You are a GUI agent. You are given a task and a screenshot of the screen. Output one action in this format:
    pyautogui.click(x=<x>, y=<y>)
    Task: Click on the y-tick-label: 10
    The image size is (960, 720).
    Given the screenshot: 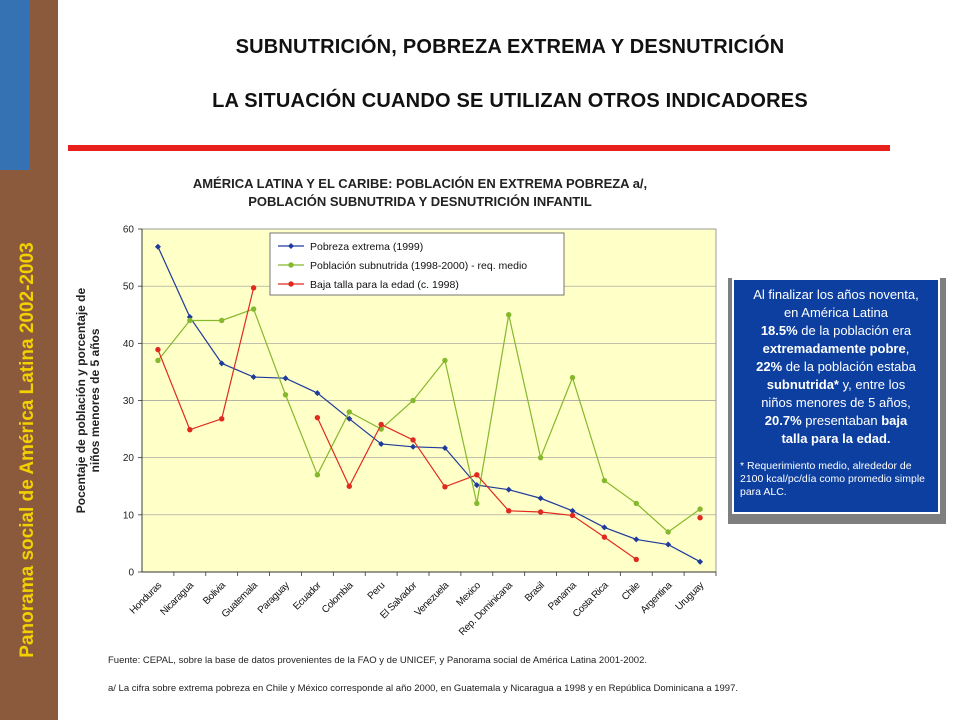 What is the action you would take?
    pyautogui.click(x=129, y=515)
    